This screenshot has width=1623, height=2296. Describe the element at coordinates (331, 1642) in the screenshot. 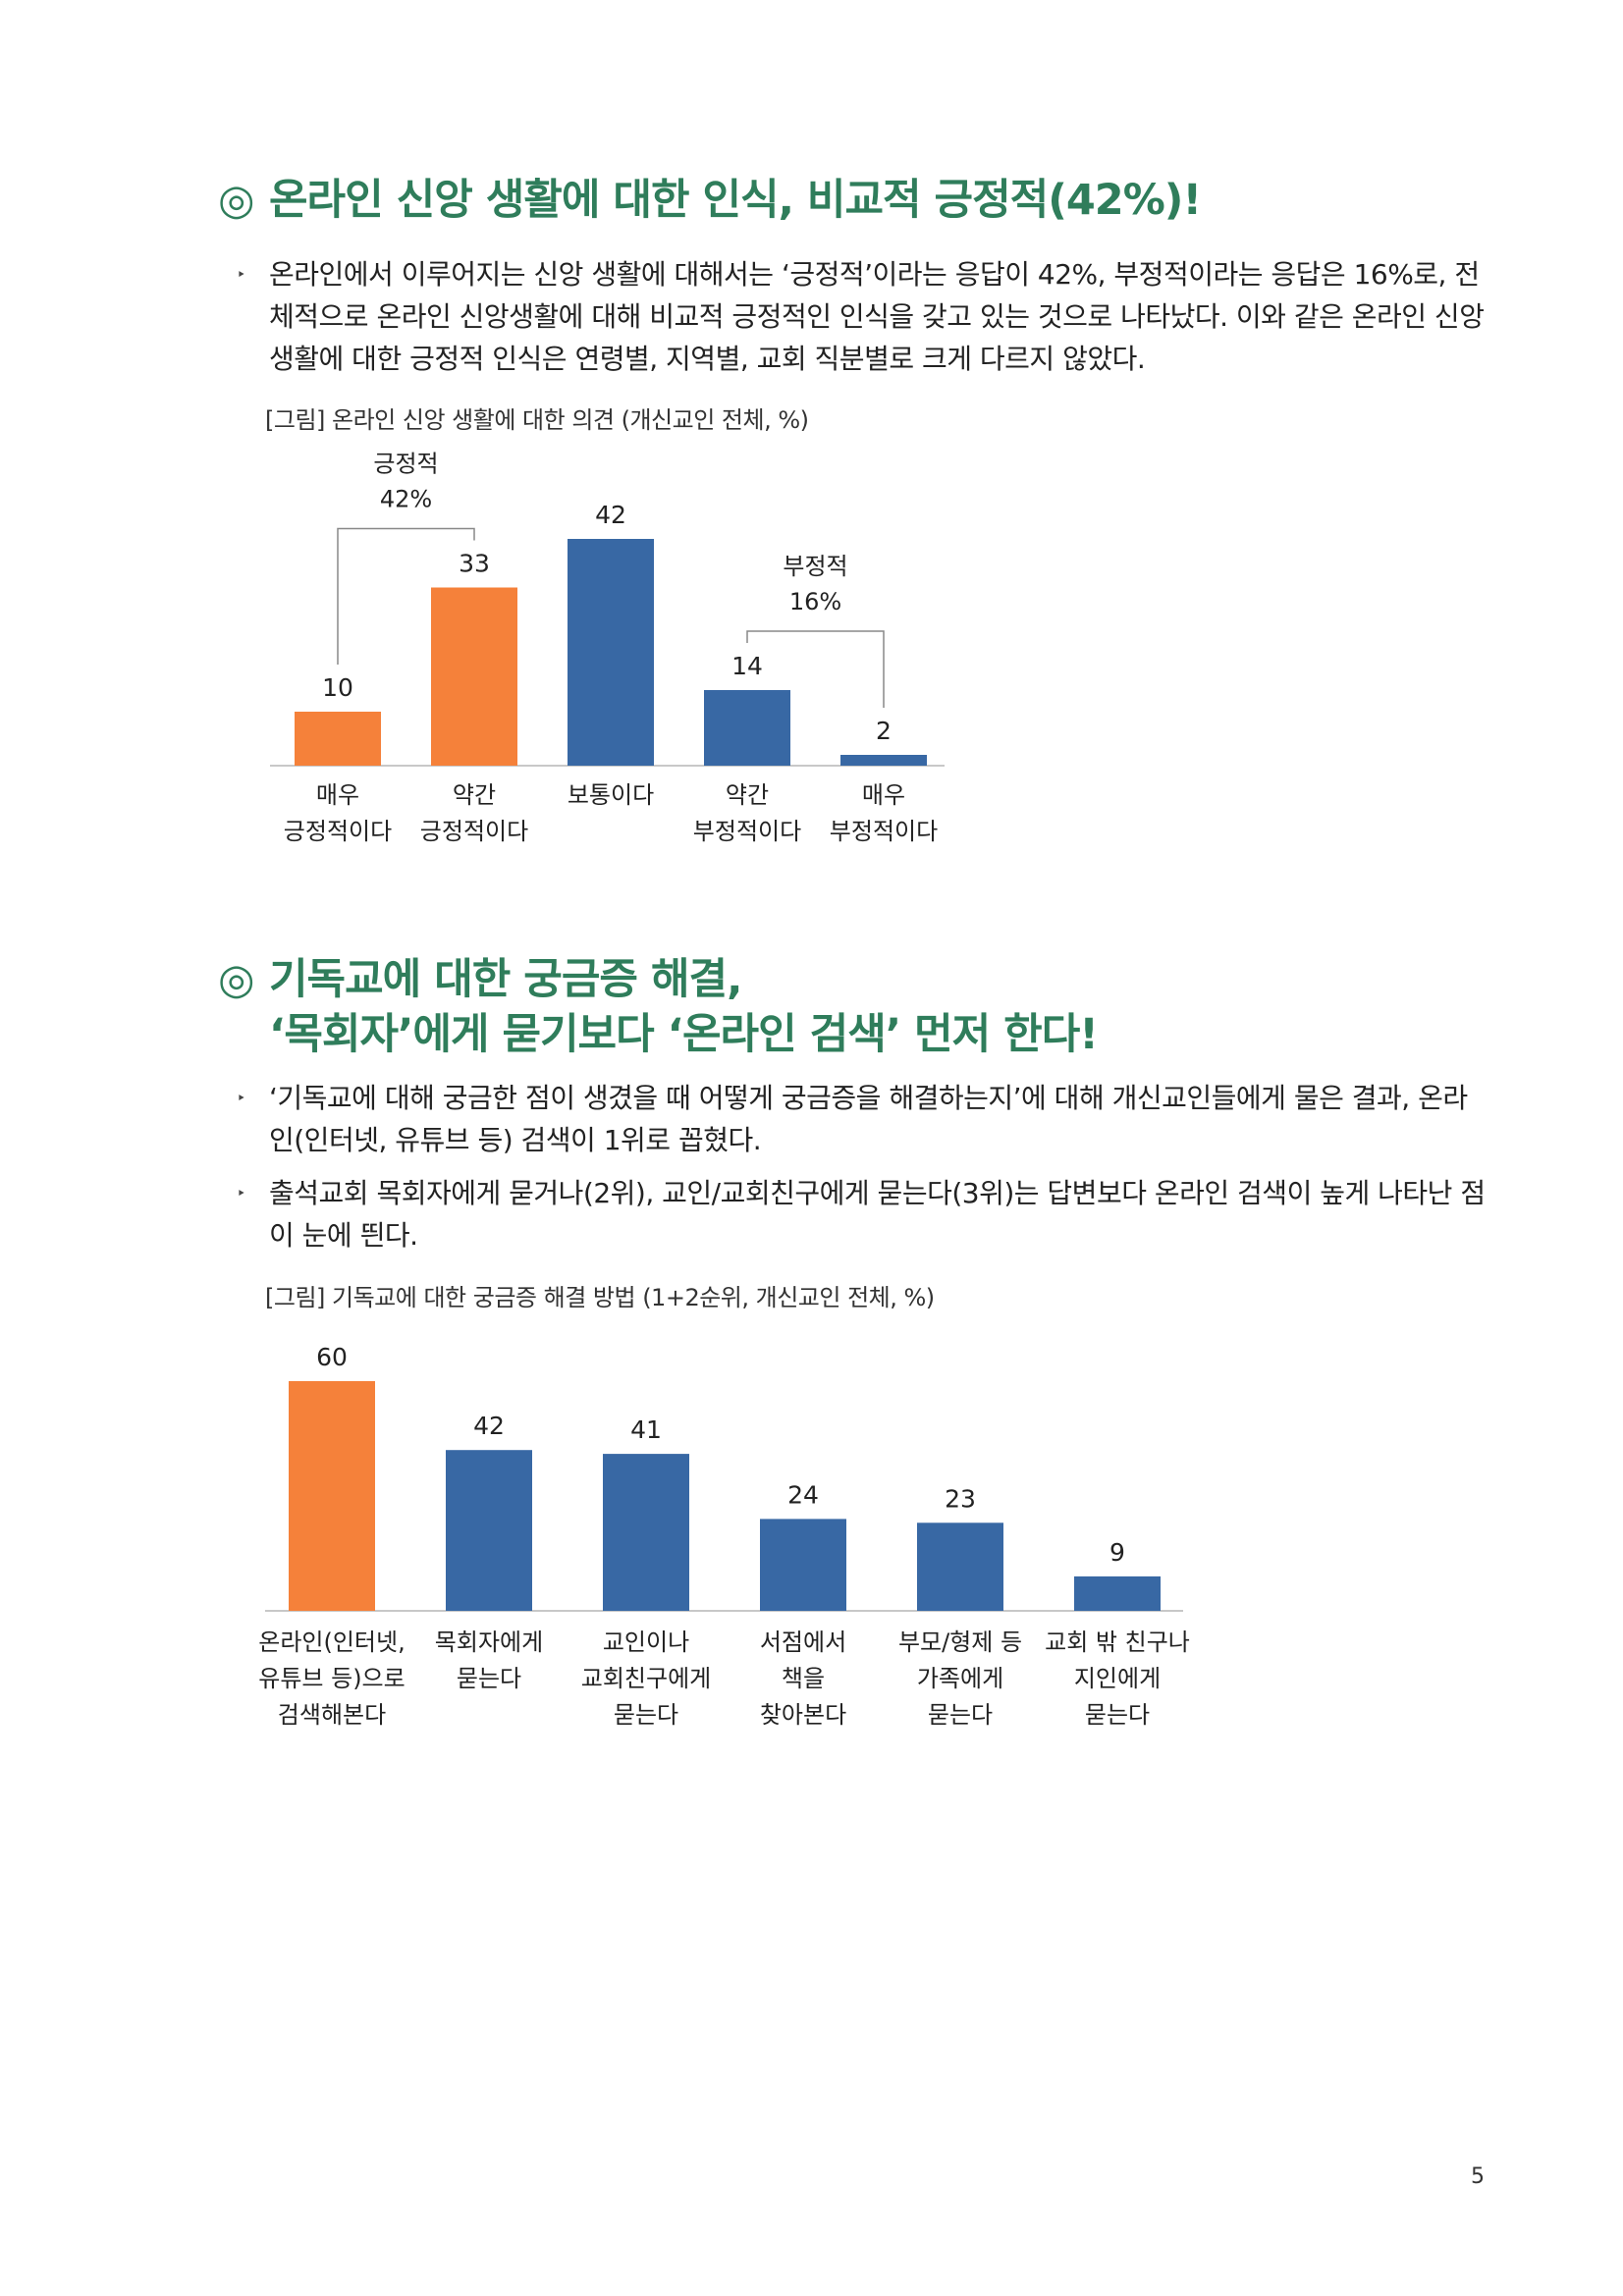

I see `x-tick-label: 온라인(인터넷,` at that location.